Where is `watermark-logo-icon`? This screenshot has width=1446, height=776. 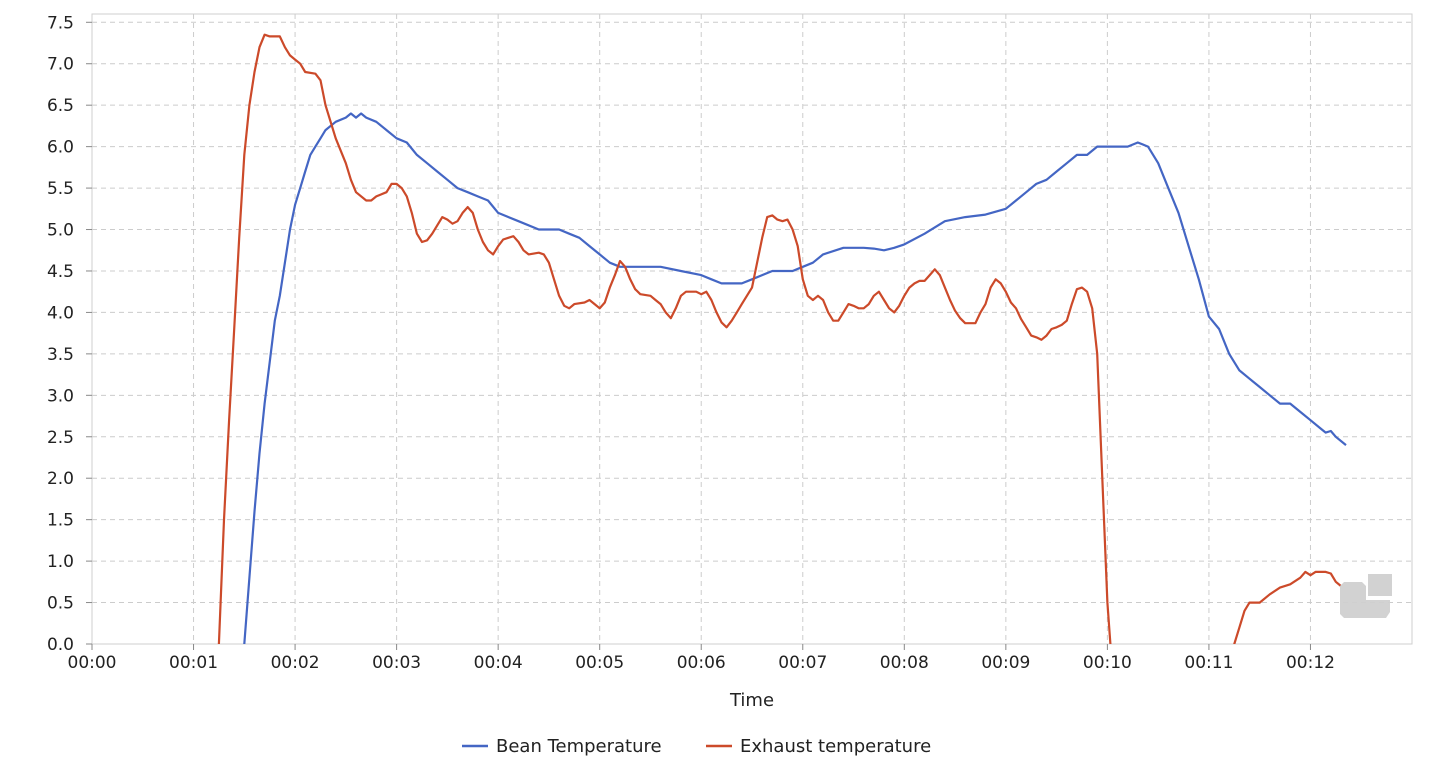
watermark-logo-icon is located at coordinates (1366, 596).